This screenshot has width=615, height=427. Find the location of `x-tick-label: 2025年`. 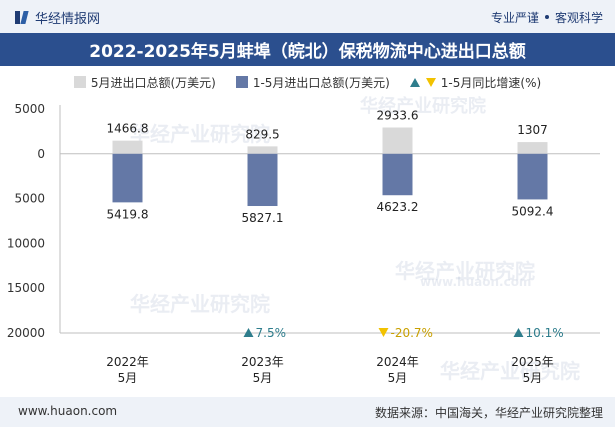

x-tick-label: 2025年 is located at coordinates (532, 362).